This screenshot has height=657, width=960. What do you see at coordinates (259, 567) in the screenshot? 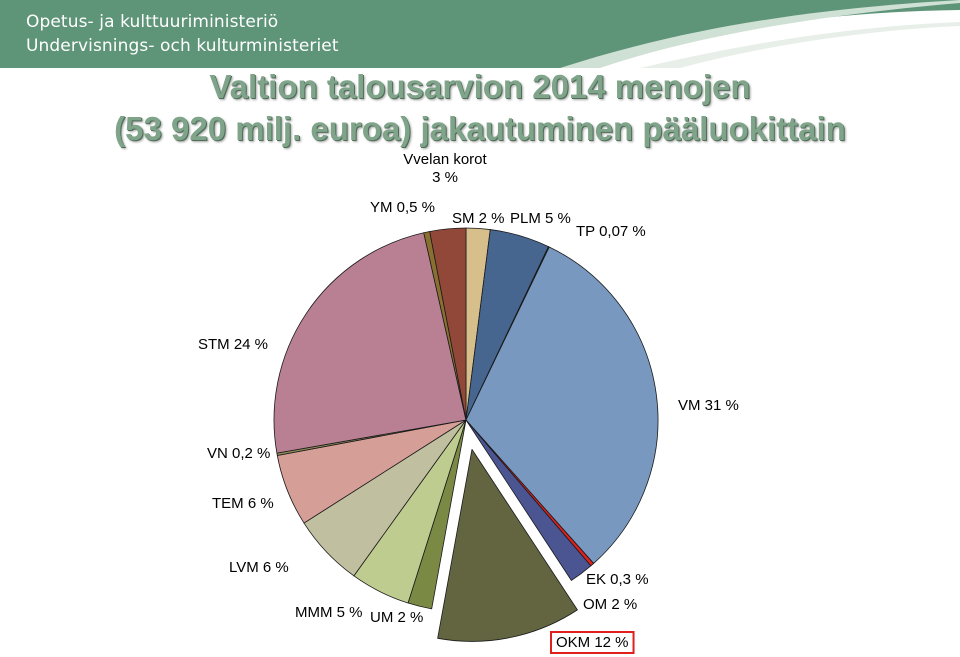
I see `slice-label-lvm: LVM 6 %` at bounding box center [259, 567].